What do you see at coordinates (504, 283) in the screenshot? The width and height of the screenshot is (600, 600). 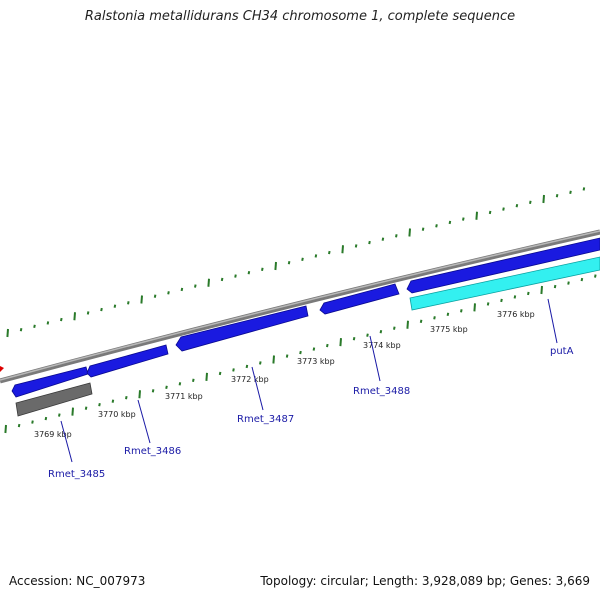 I see `highlight-gene-arrow` at bounding box center [504, 283].